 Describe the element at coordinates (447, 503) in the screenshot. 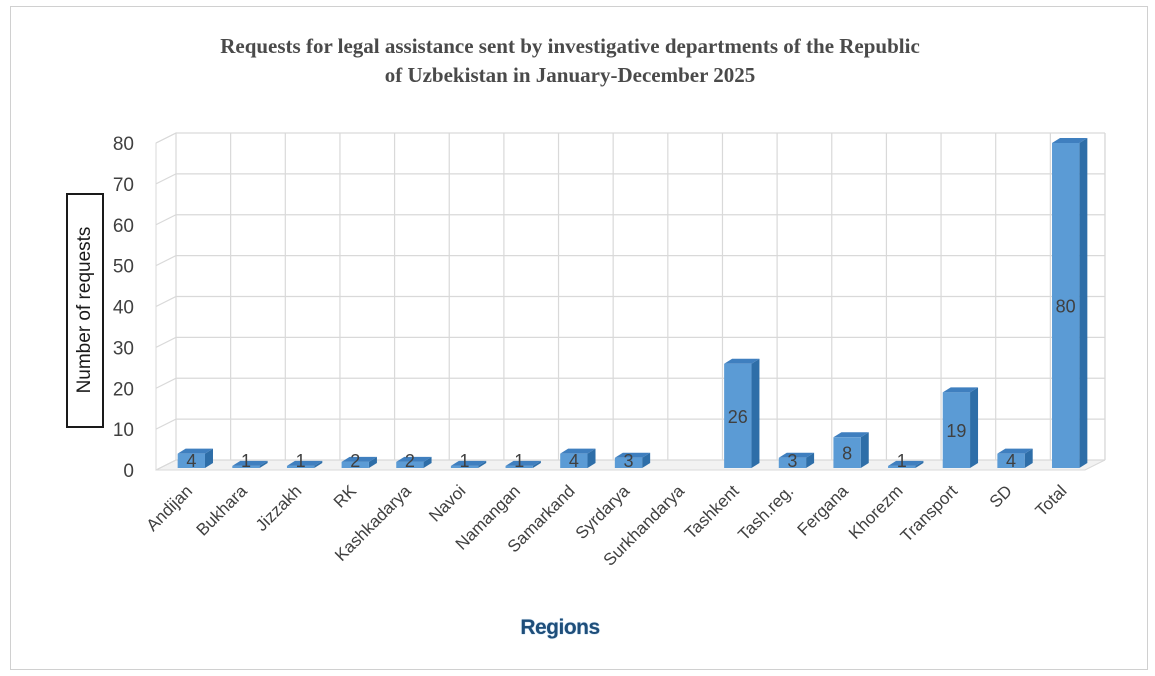

I see `x-tick-label: Navoi` at that location.